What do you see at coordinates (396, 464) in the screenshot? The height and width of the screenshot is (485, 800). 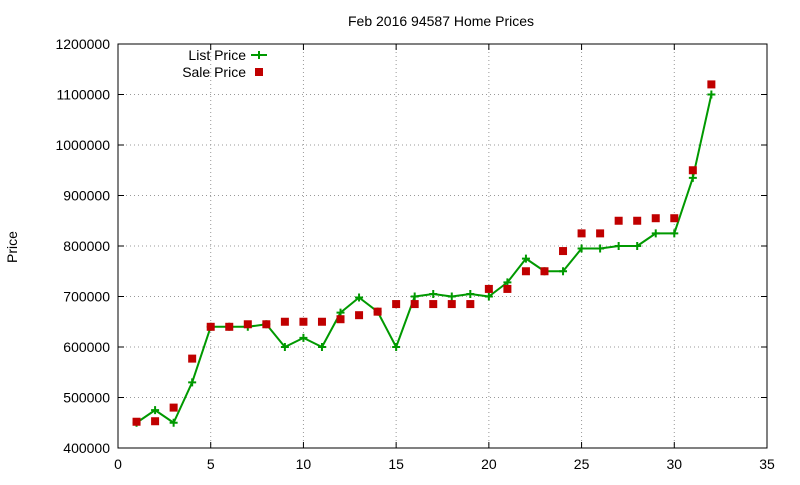 I see `x-tick-label: 15` at bounding box center [396, 464].